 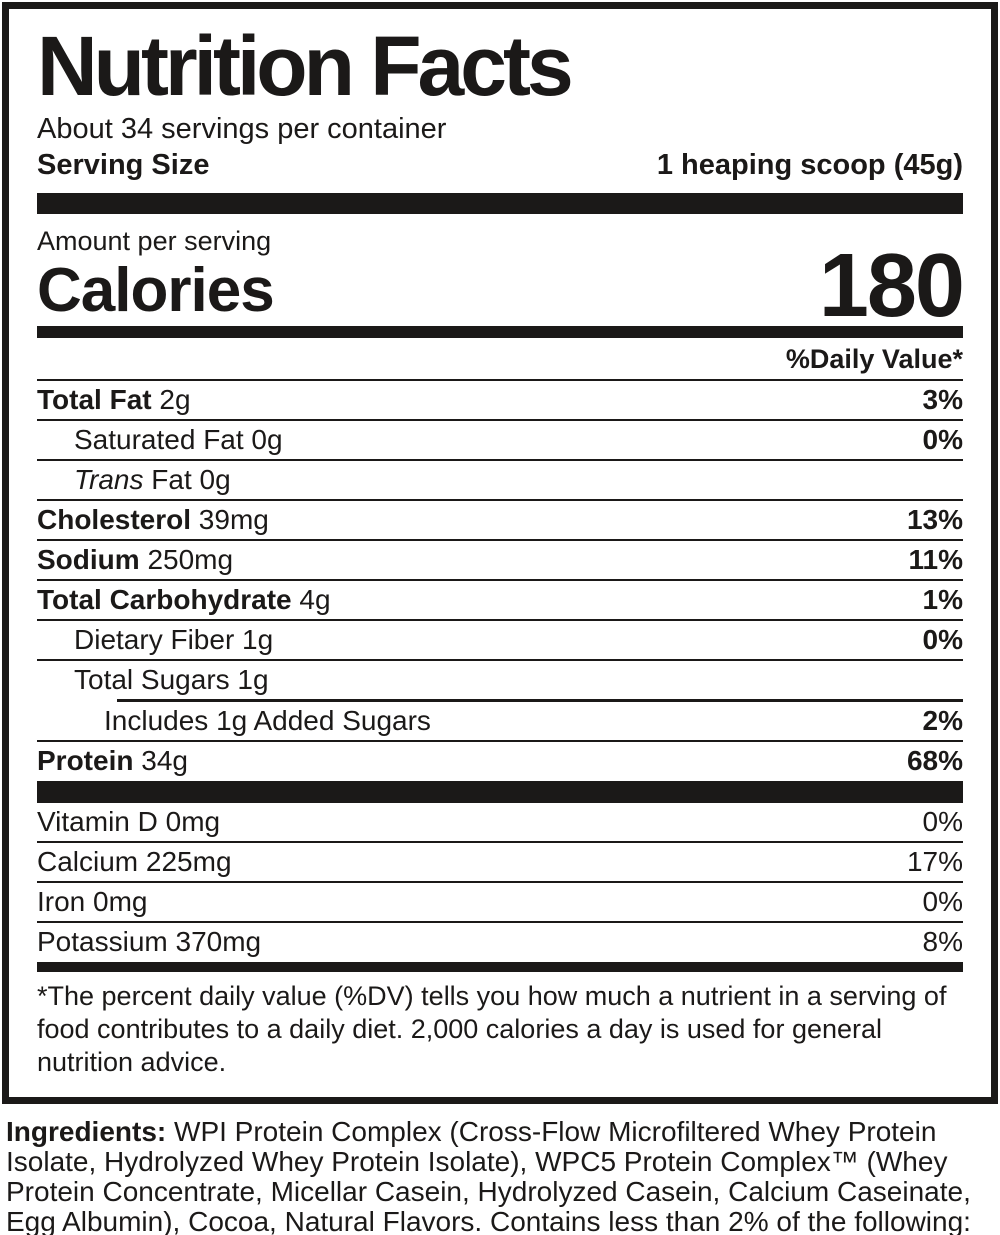 What do you see at coordinates (86, 1131) in the screenshot?
I see `ingredients-lead: Ingredients:` at bounding box center [86, 1131].